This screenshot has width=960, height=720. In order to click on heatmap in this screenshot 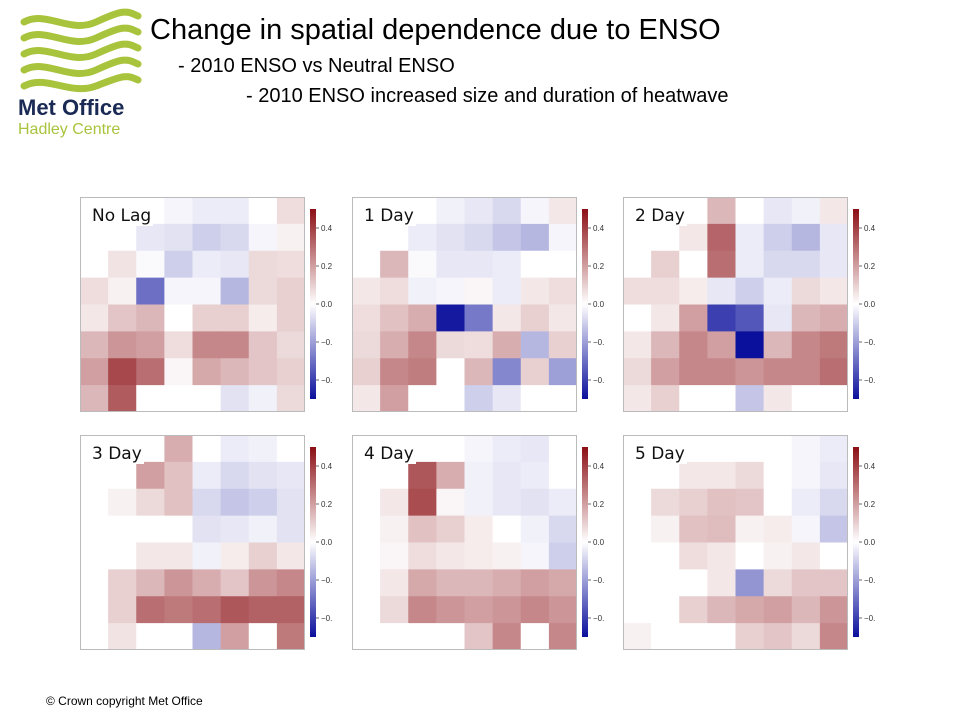, I will do `click(464, 304)`.